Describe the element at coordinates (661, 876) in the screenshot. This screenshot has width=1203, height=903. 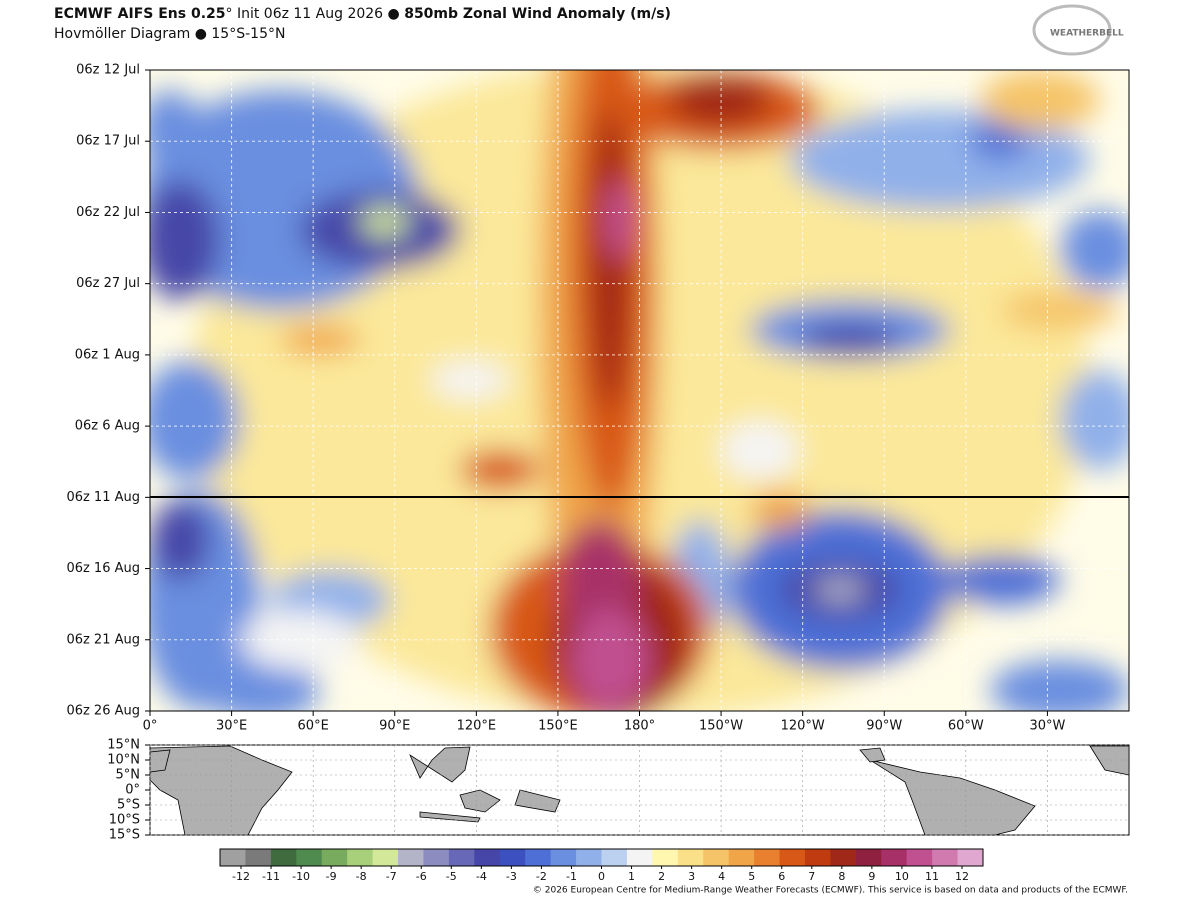
I see `colorbar-tick-label: 2` at that location.